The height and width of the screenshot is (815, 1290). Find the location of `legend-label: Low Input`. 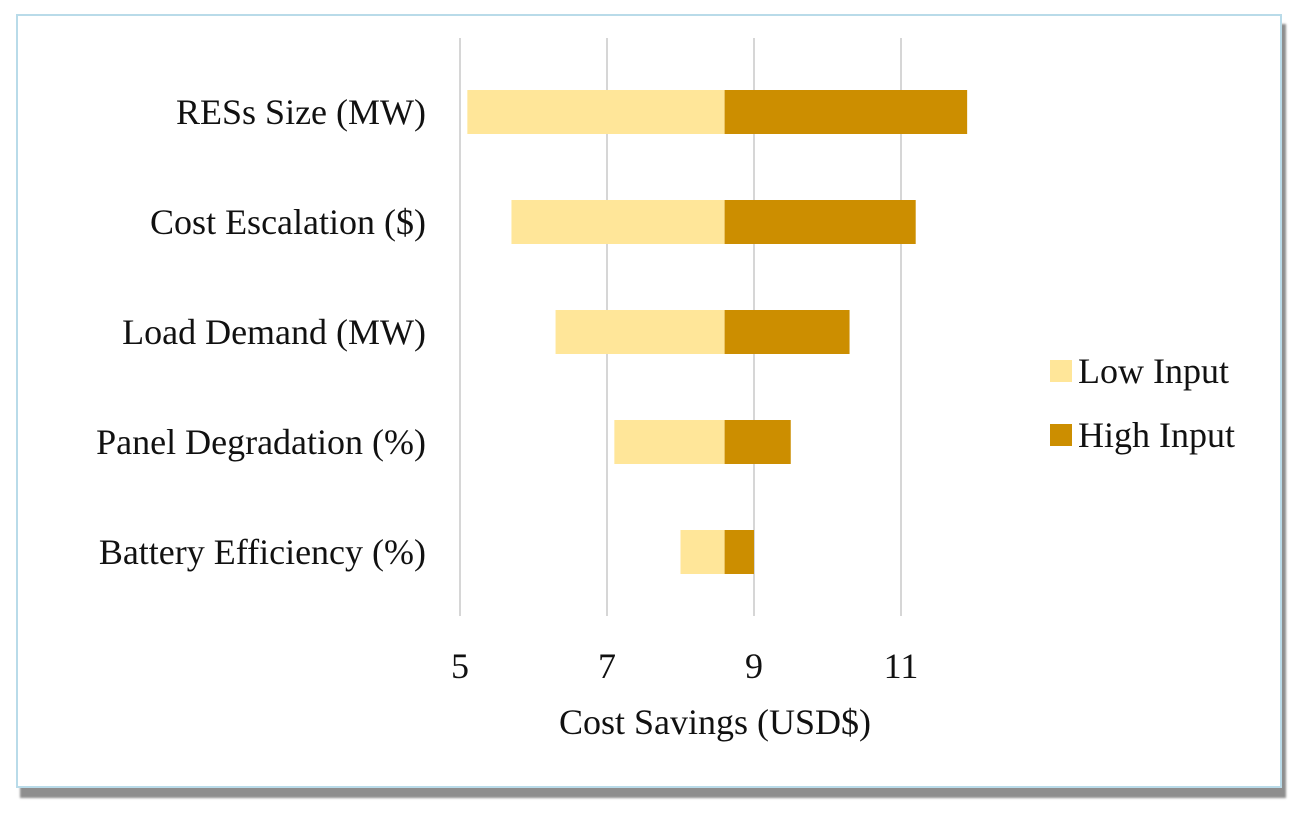

legend-label: Low Input is located at coordinates (1153, 371).